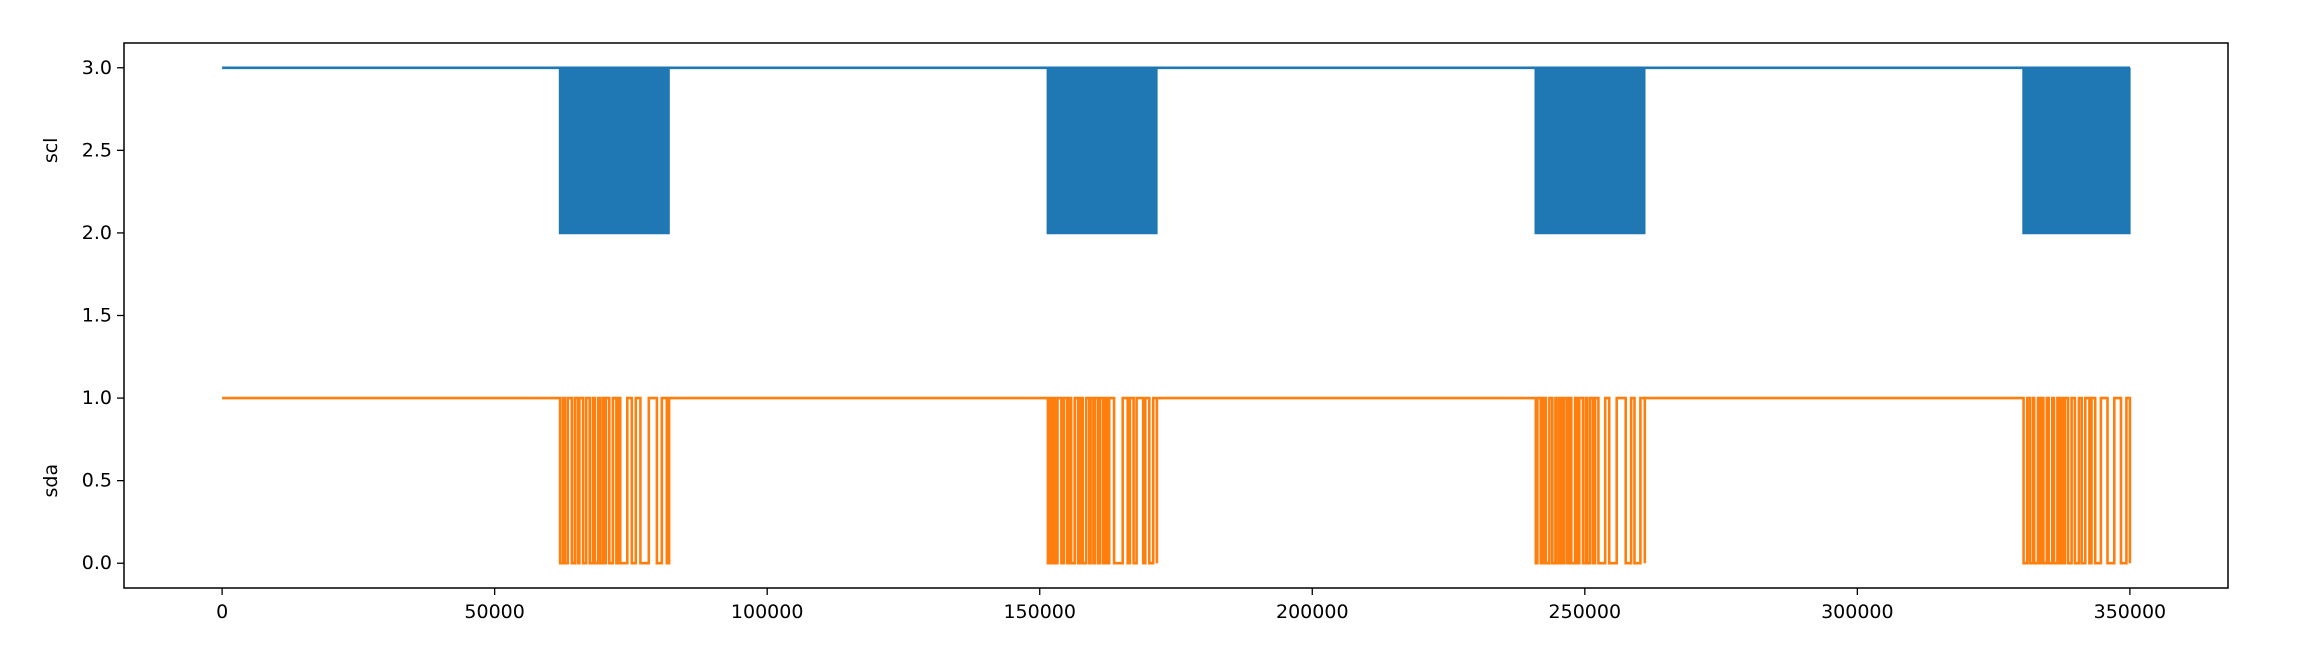 The height and width of the screenshot is (666, 2304). Describe the element at coordinates (97, 150) in the screenshot. I see `y-tick-label: 2.5` at that location.